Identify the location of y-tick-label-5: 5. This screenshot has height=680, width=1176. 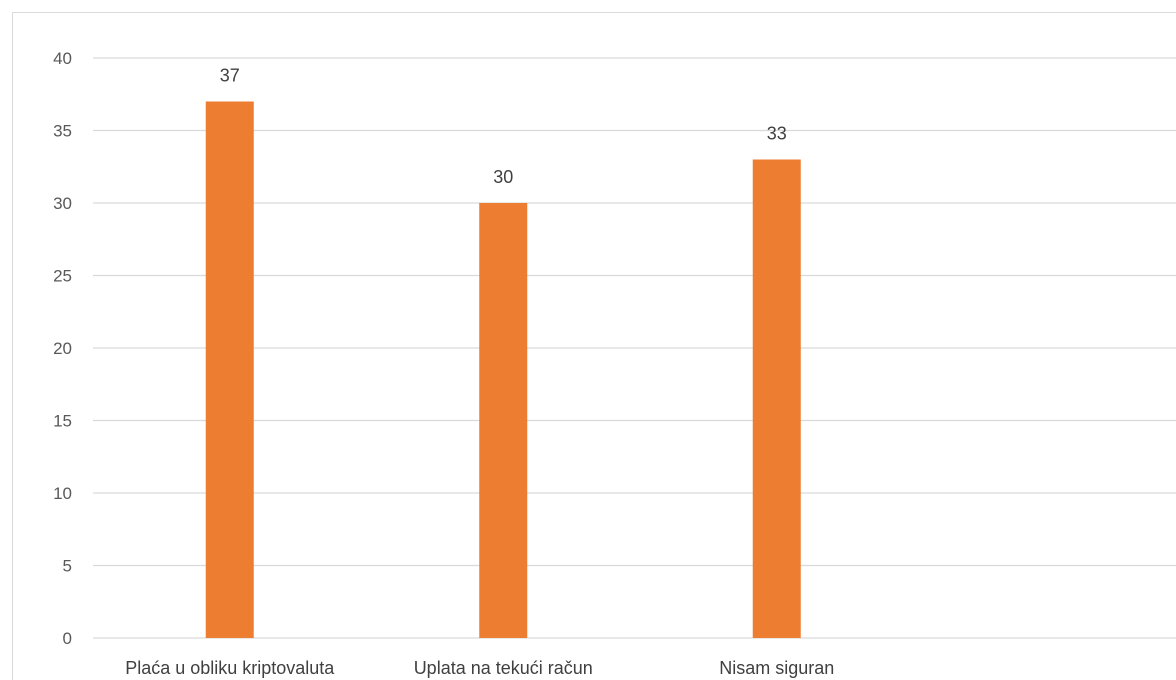
(67, 566).